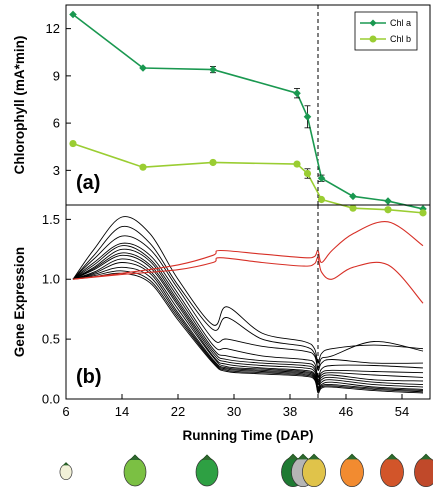 Image resolution: width=433 pixels, height=488 pixels. I want to click on panel-b-y-tick-label: 0.5, so click(51, 339).